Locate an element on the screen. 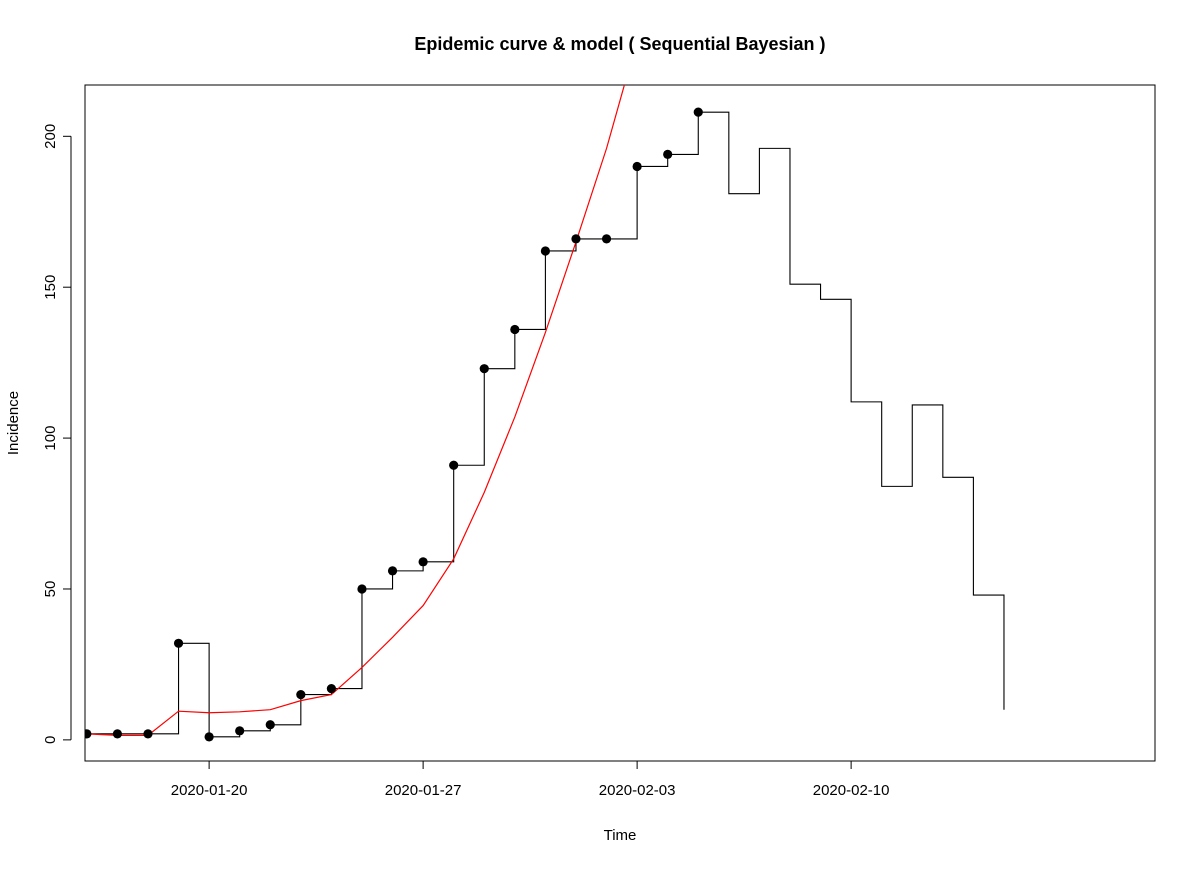  y-axis: 0 50 100 150 200 is located at coordinates (57, 434).